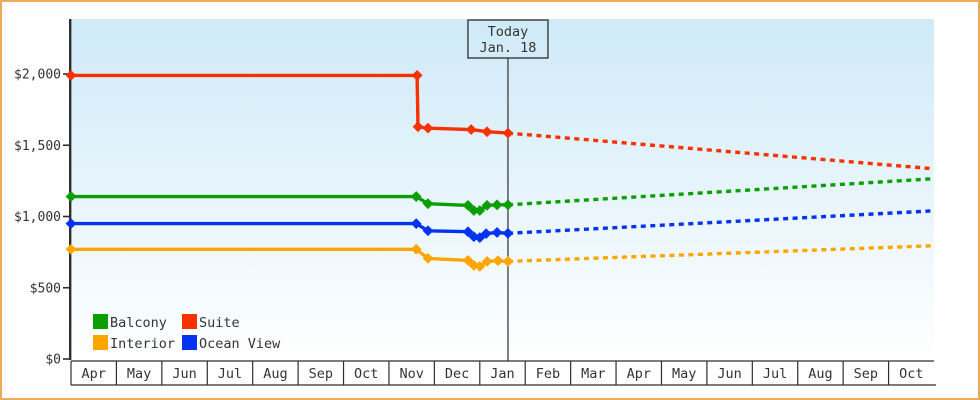  What do you see at coordinates (189, 342) in the screenshot?
I see `legend-swatch-ocean-view` at bounding box center [189, 342].